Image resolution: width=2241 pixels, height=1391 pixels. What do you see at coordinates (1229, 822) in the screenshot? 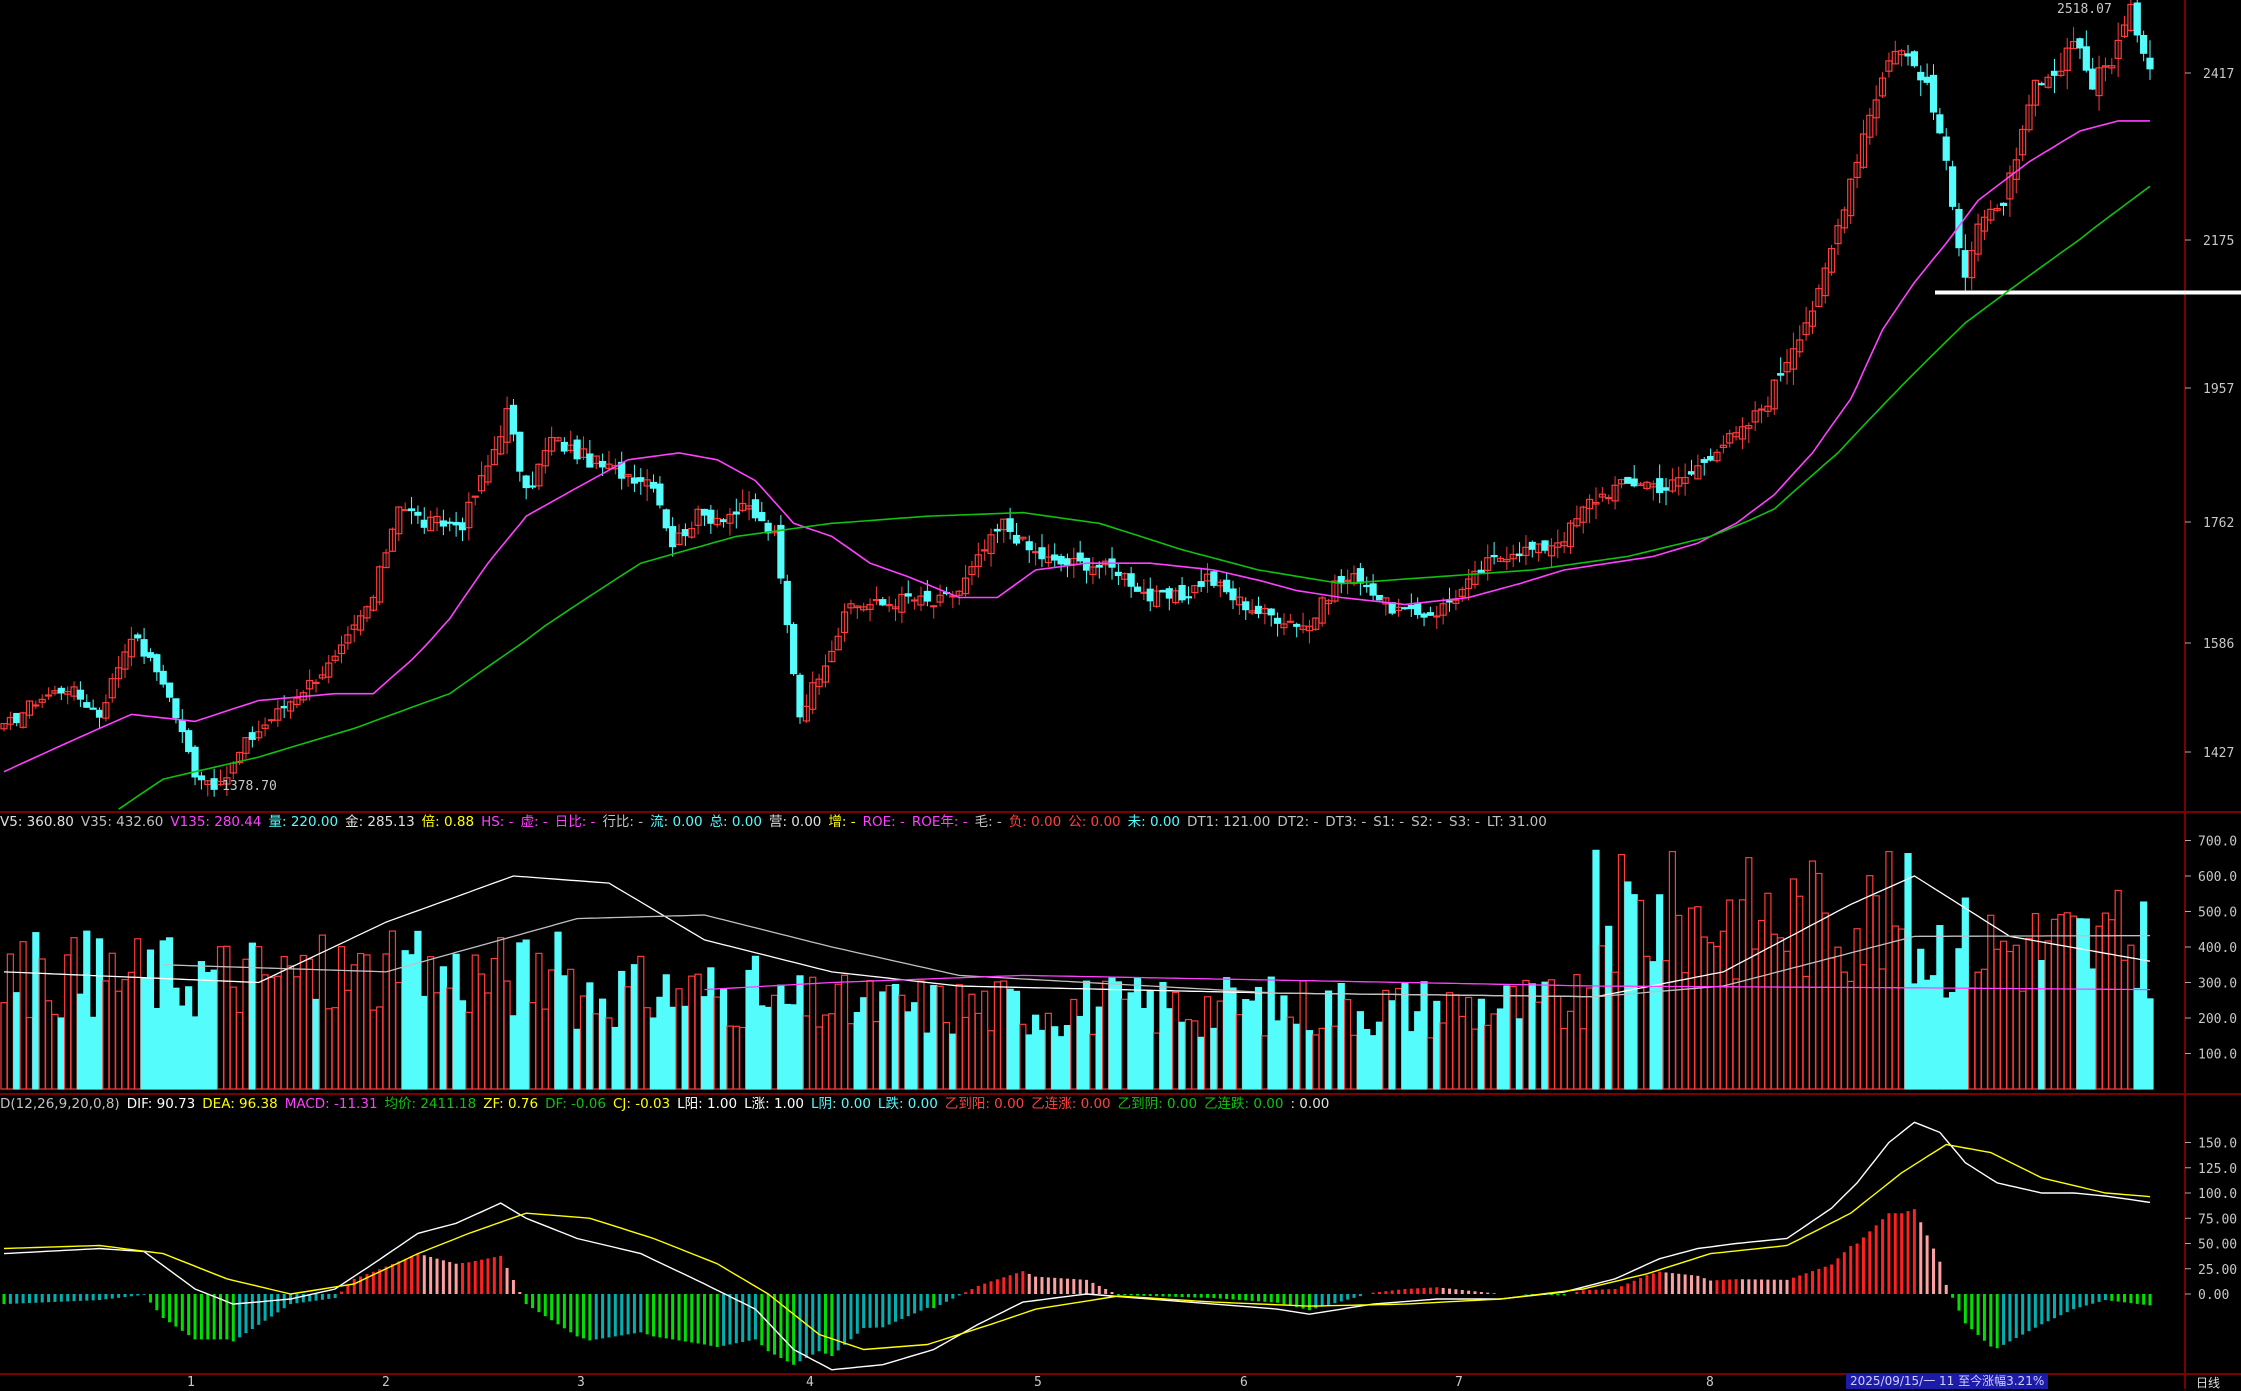
I see `indicator-value: DT1: 121.00` at bounding box center [1229, 822].